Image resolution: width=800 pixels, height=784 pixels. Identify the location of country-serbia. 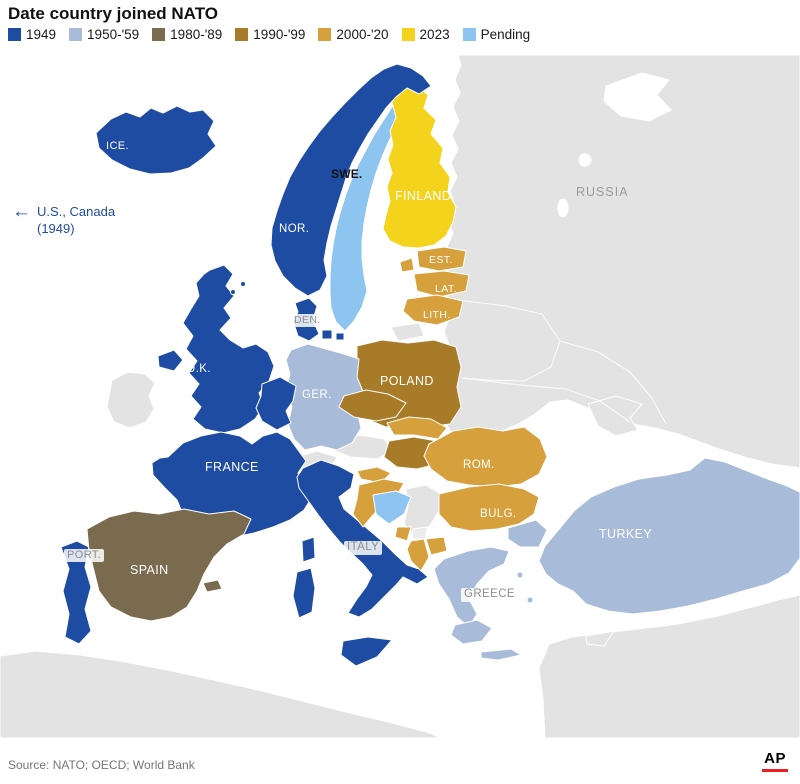
(422, 511).